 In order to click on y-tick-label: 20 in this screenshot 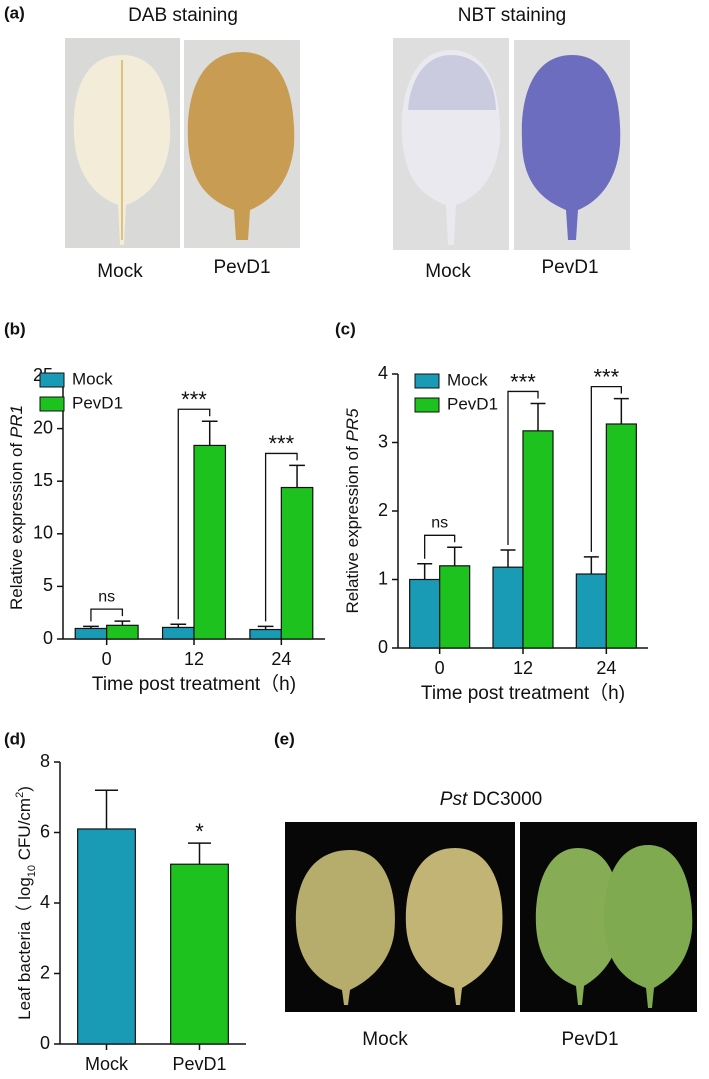, I will do `click(43, 427)`.